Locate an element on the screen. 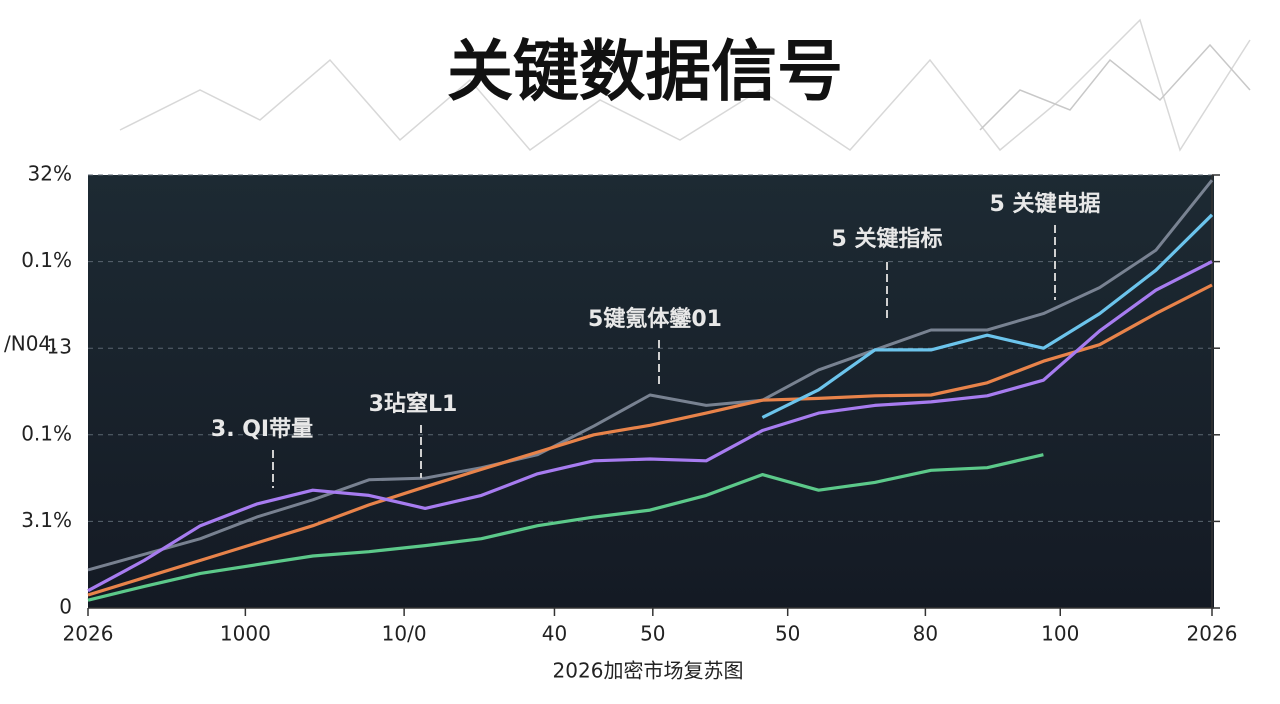  x-tick-label: 80 is located at coordinates (925, 634).